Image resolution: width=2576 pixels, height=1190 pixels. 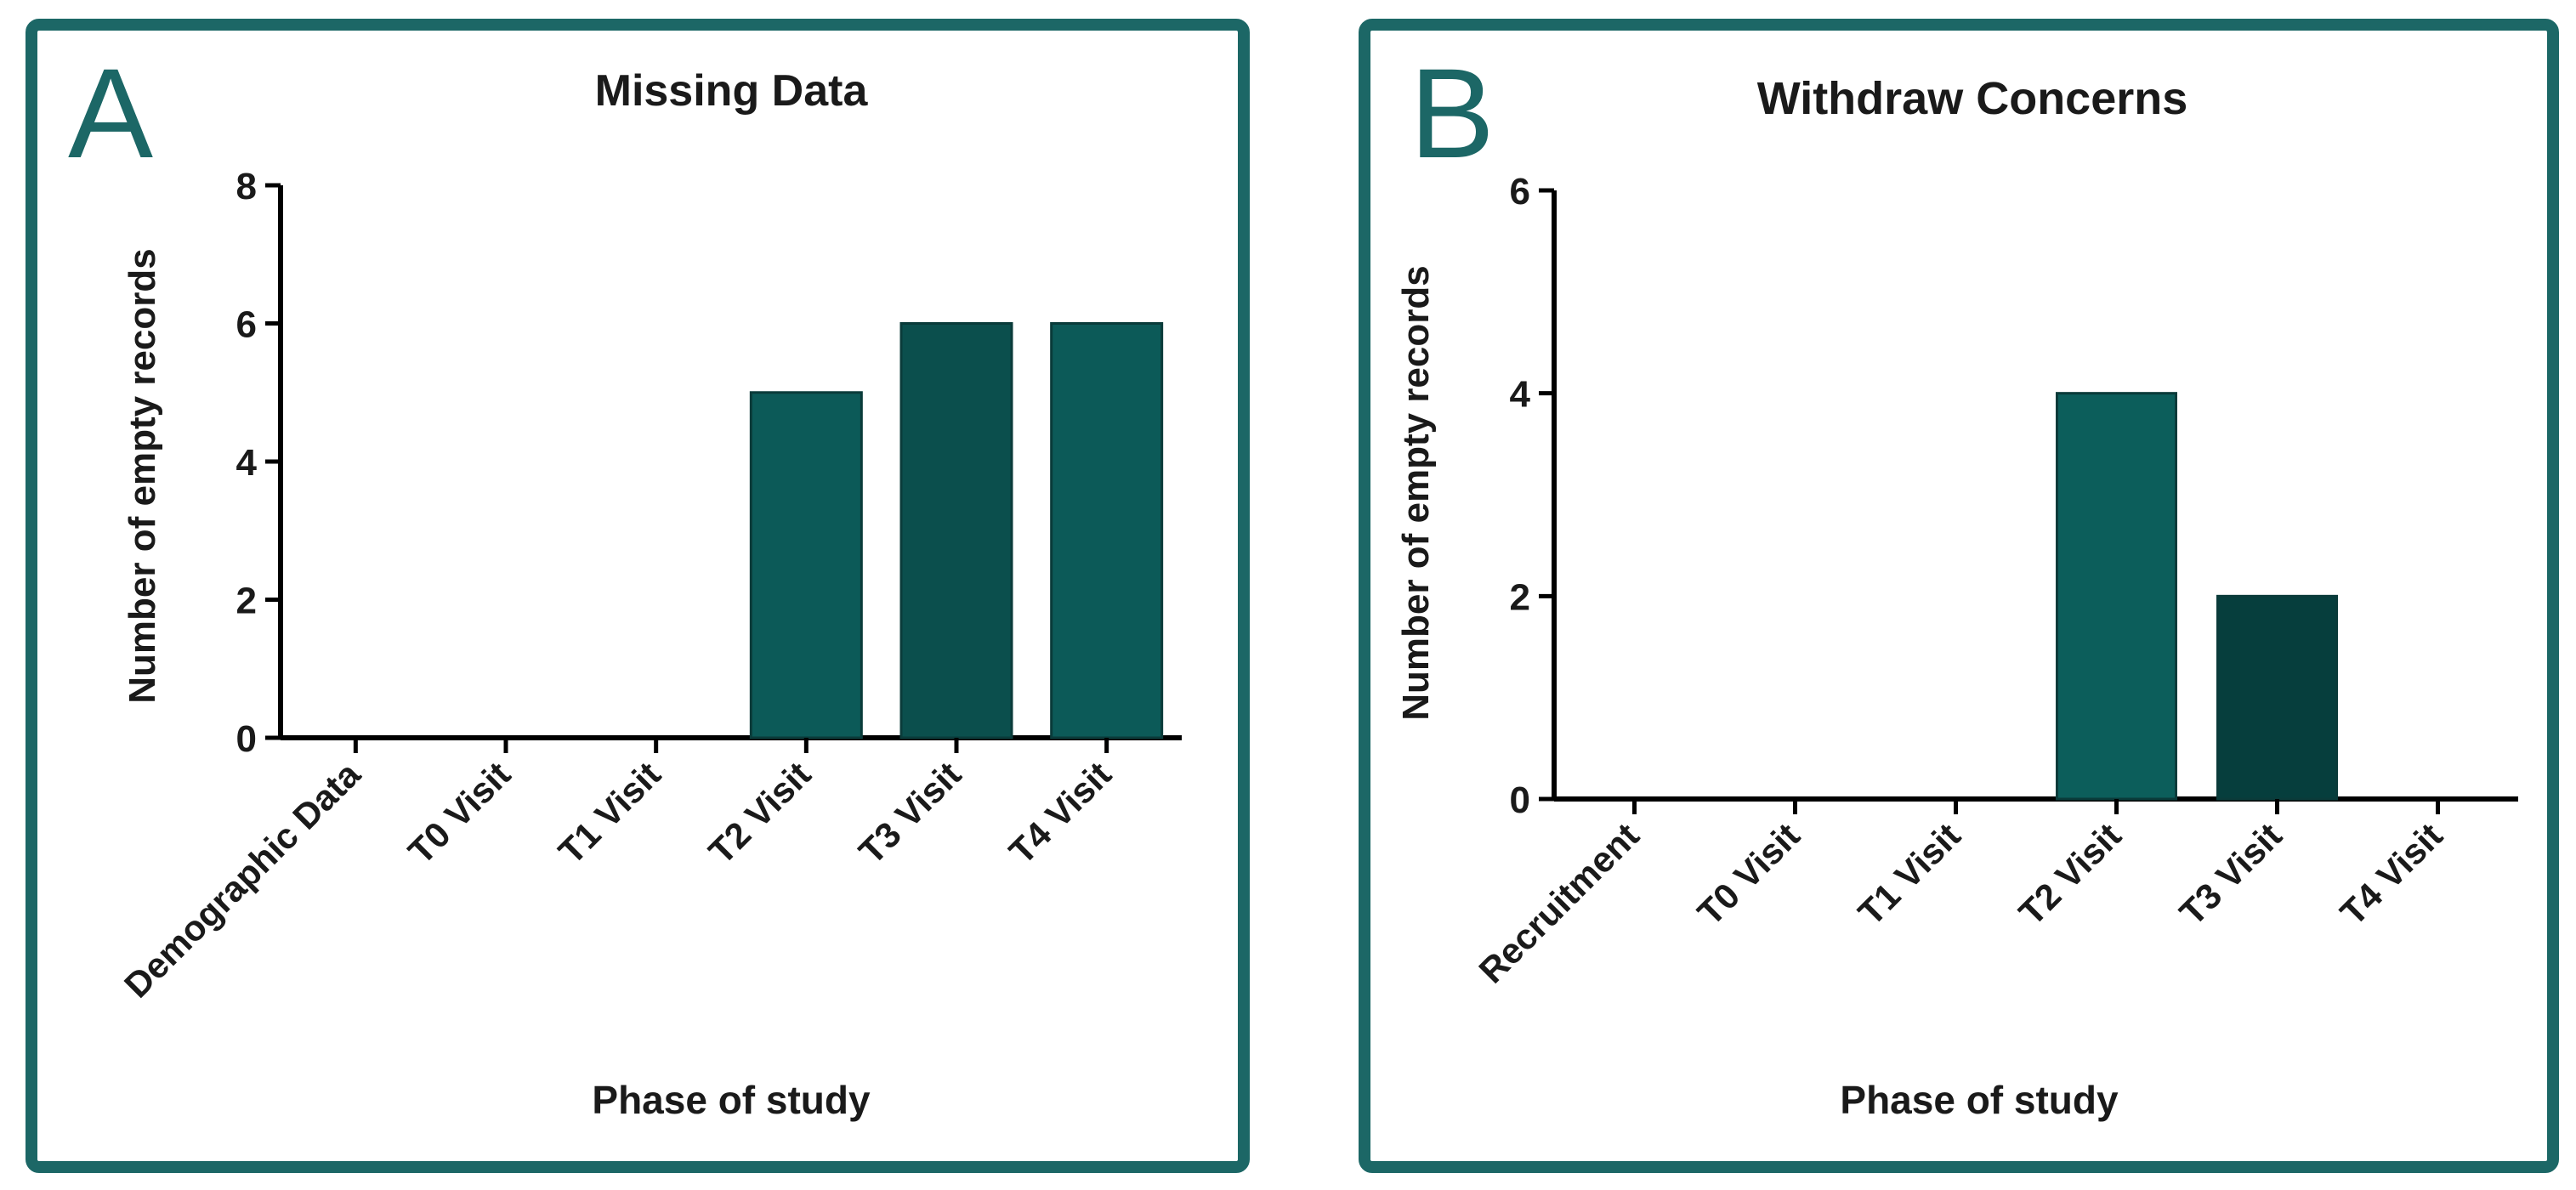 I want to click on panel-a-letter: A, so click(x=111, y=113).